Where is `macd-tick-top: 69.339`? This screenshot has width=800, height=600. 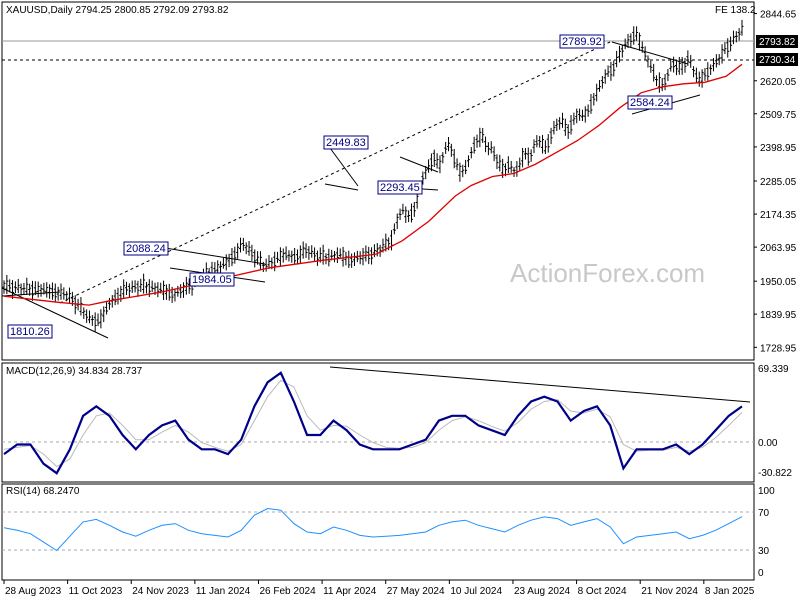
macd-tick-top: 69.339 is located at coordinates (773, 369).